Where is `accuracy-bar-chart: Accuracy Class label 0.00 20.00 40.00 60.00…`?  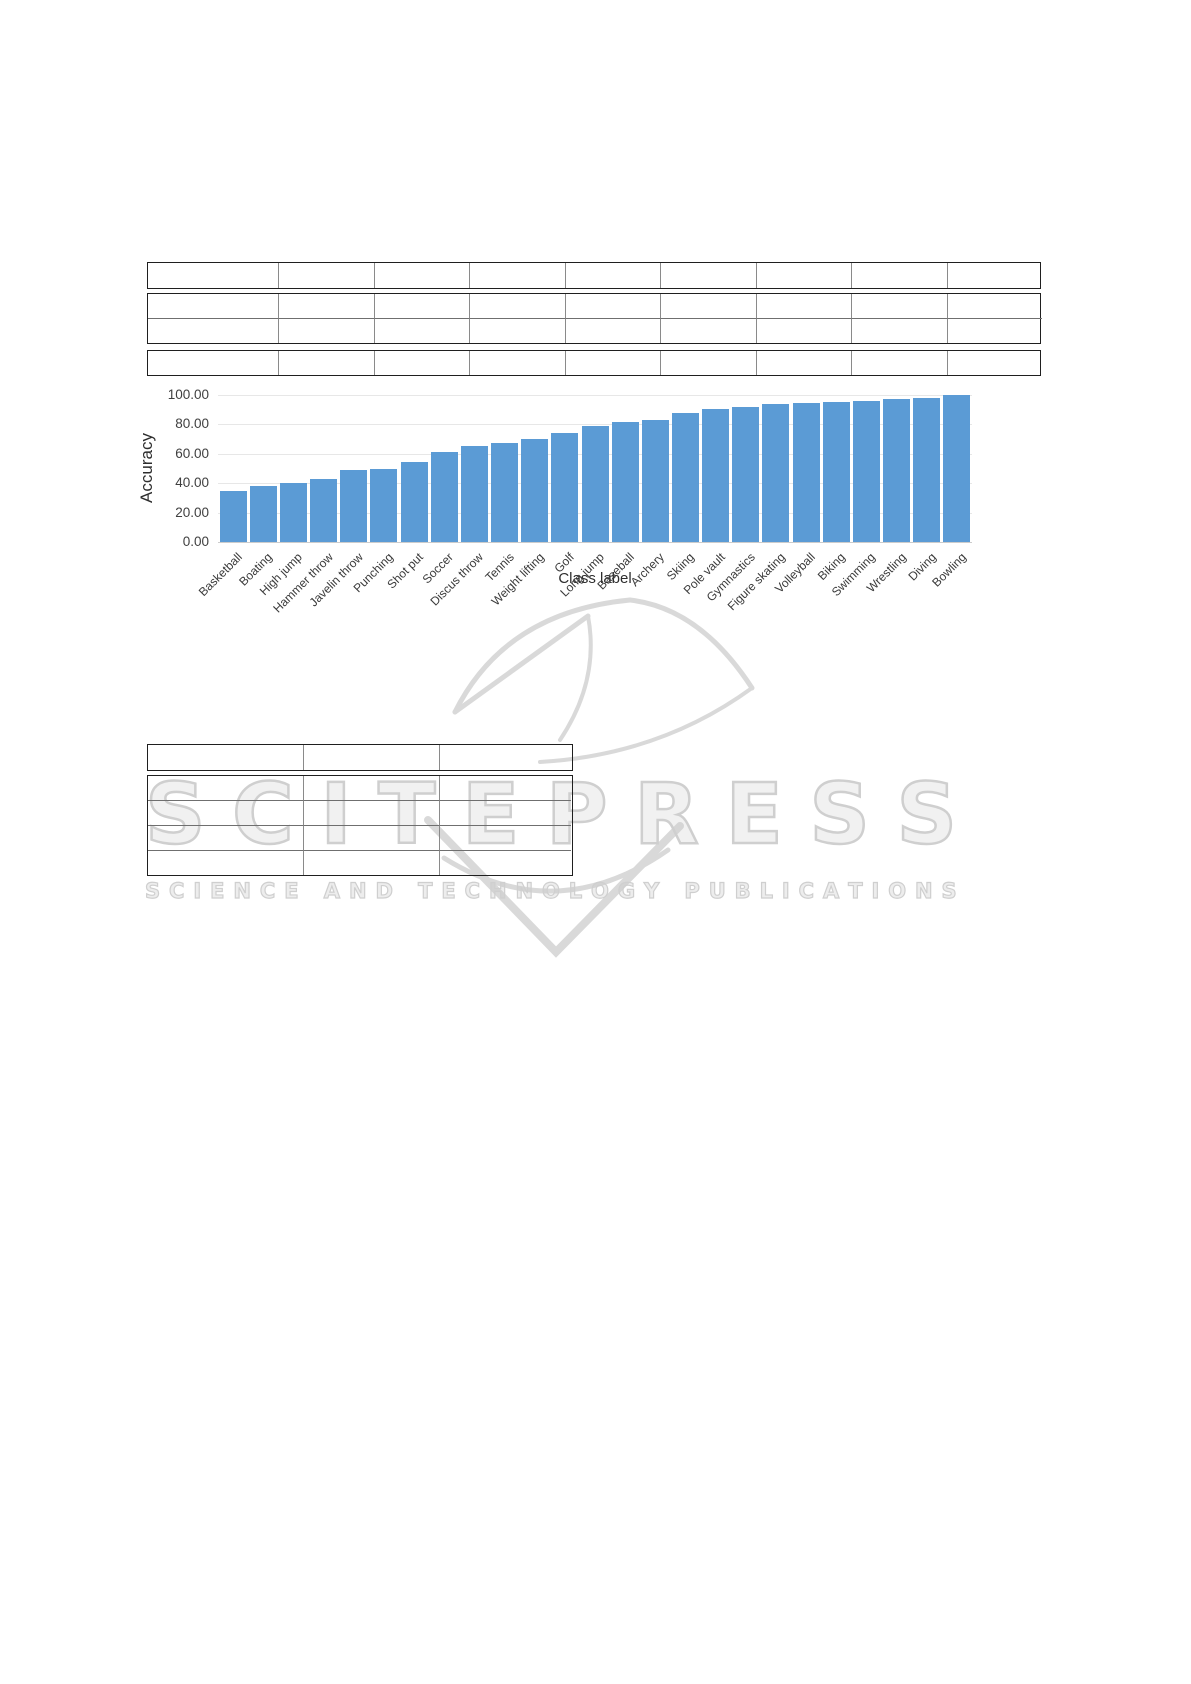
accuracy-bar-chart: Accuracy Class label 0.00 20.00 40.00 60.00… is located at coordinates (559, 486).